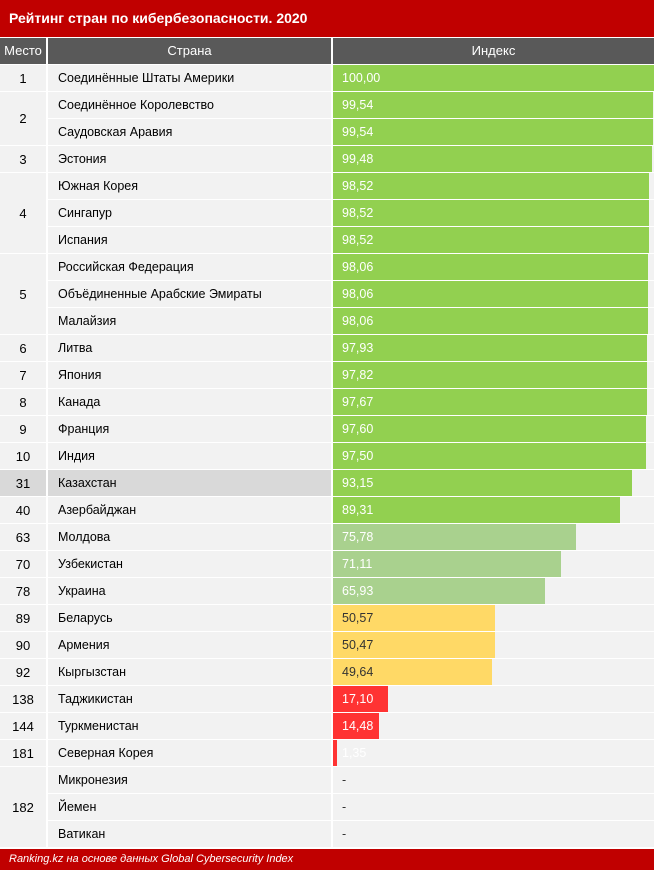 Image resolution: width=654 pixels, height=870 pixels. What do you see at coordinates (493, 51) in the screenshot?
I see `column-header-index: Индекс` at bounding box center [493, 51].